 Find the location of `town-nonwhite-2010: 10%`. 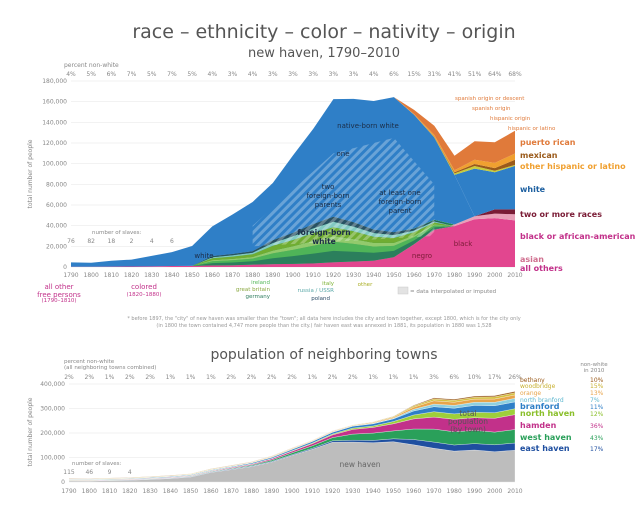

town-nonwhite-2010: 10% is located at coordinates (597, 380).